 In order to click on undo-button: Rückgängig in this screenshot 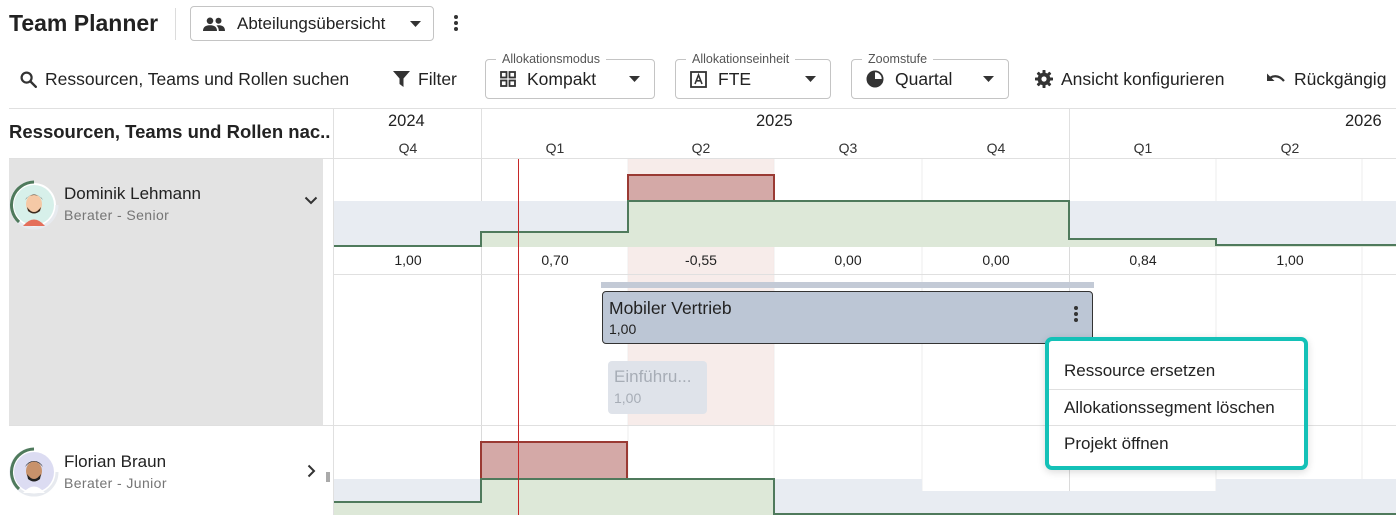, I will do `click(1326, 79)`.